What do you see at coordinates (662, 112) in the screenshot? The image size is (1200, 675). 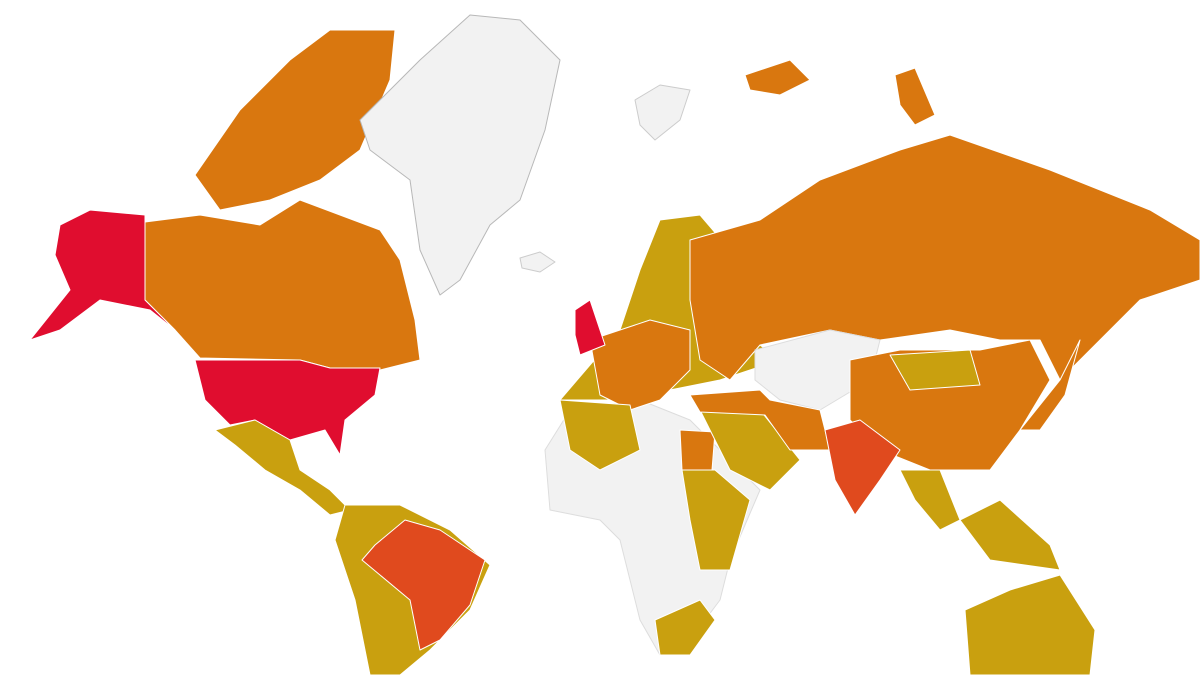 I see `region-svalbard` at bounding box center [662, 112].